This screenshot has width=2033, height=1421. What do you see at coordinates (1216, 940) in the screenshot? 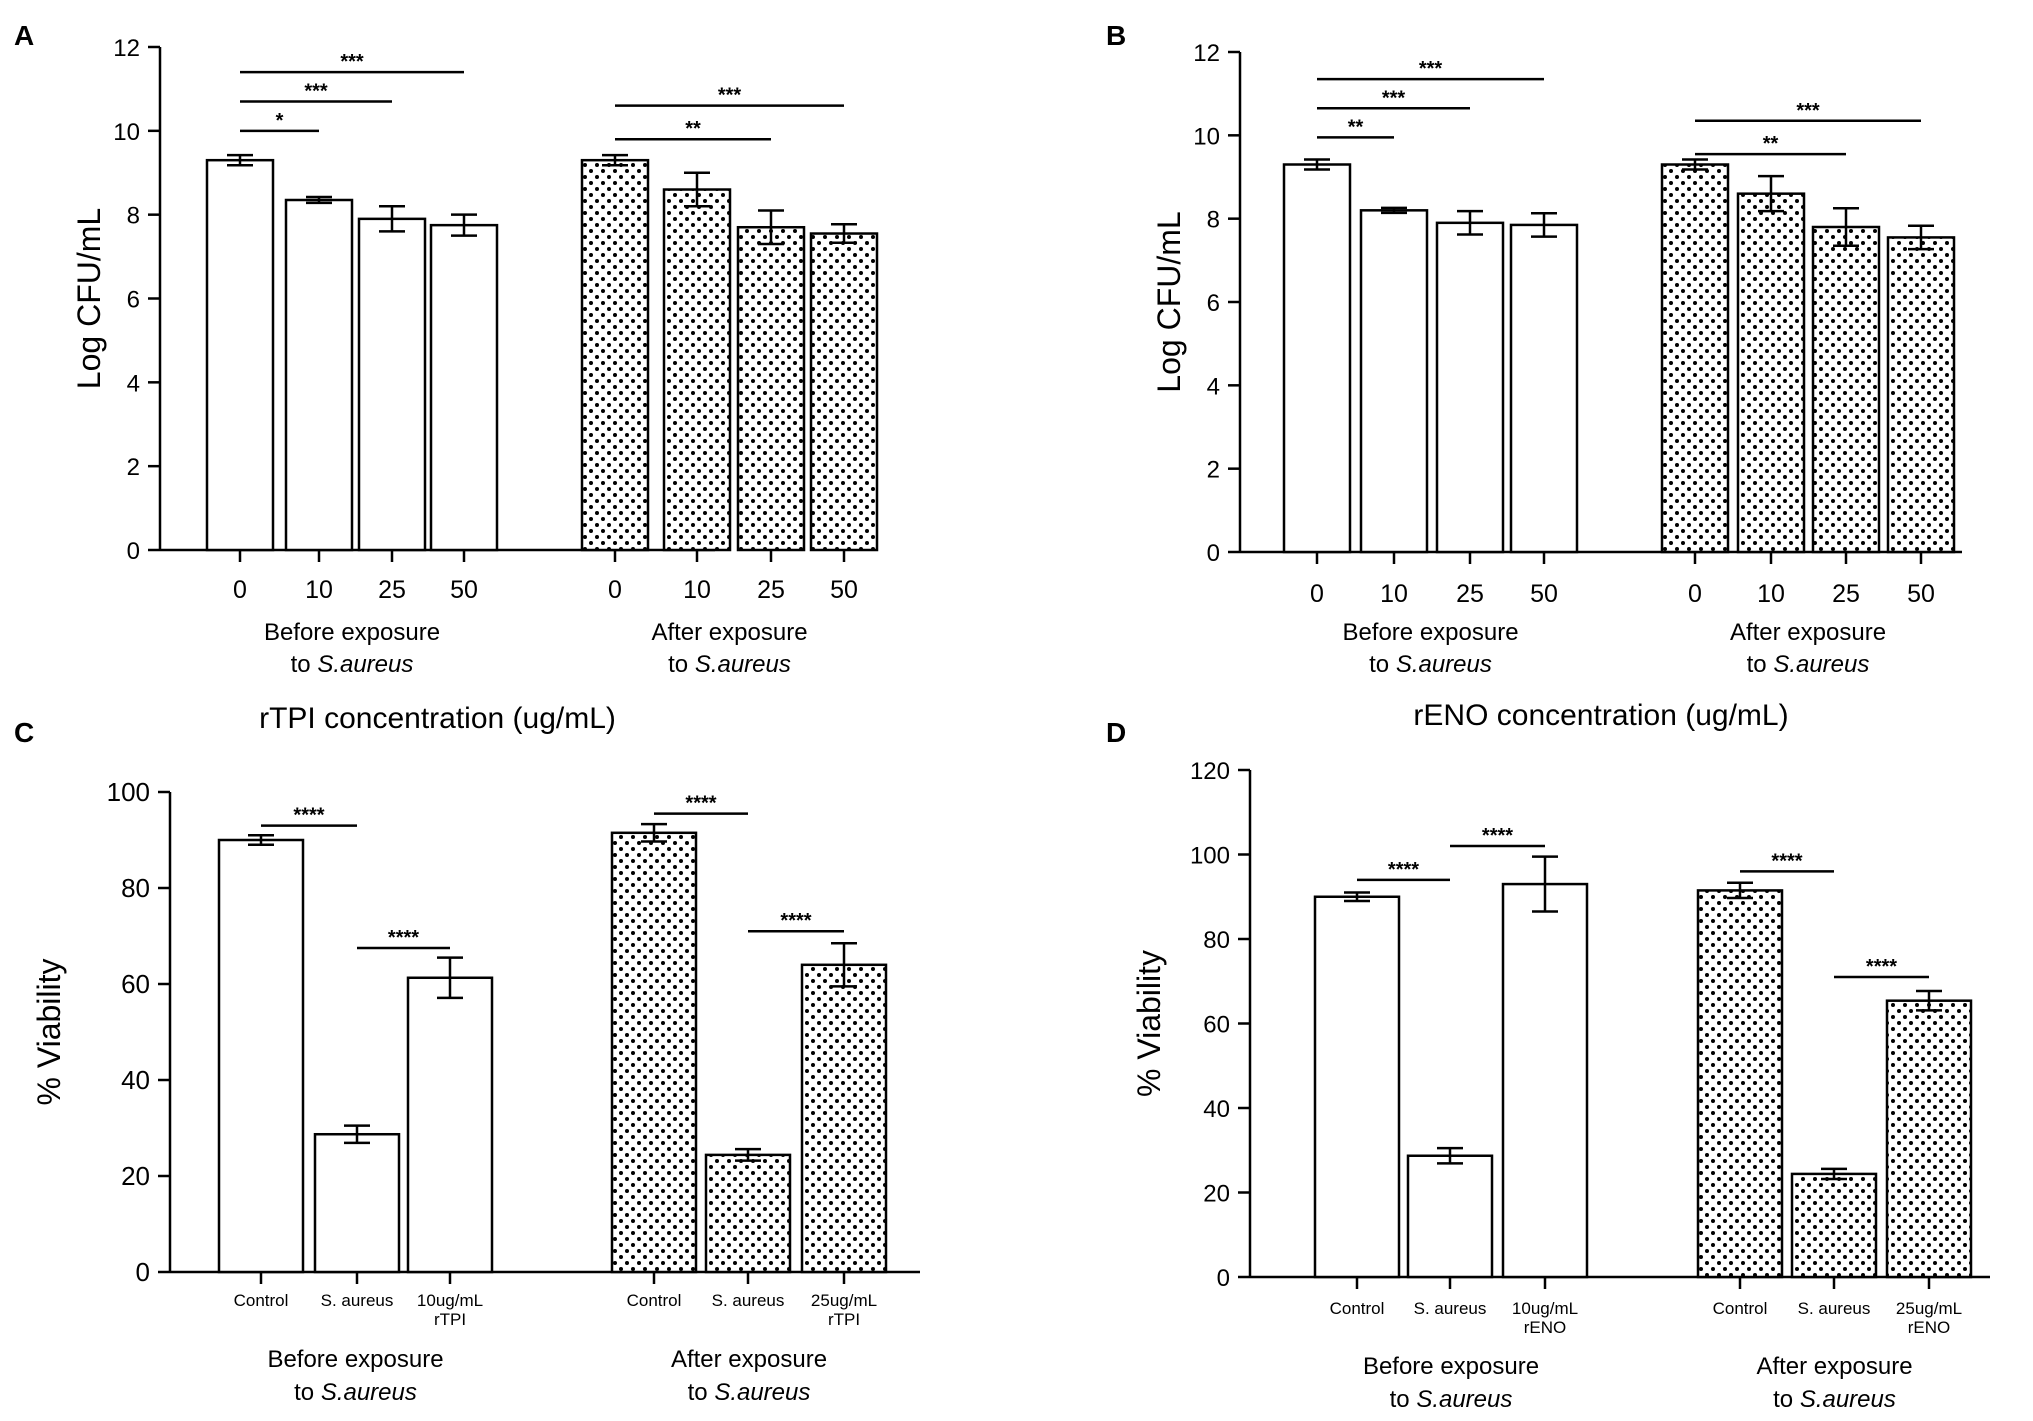
I see `y-tick-label: 80` at bounding box center [1216, 940].